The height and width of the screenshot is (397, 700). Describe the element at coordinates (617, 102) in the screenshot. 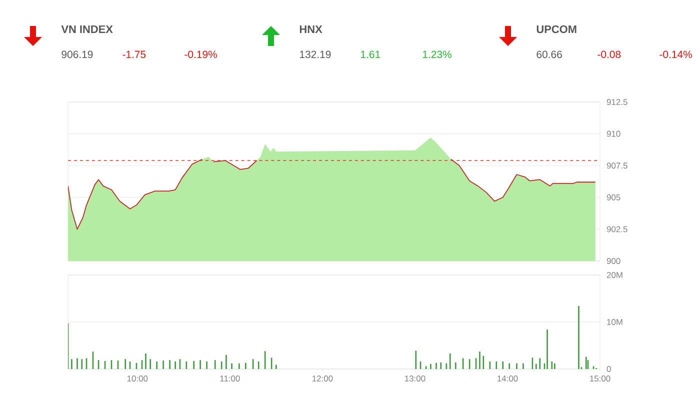

I see `y-tick-label: 912.5` at that location.